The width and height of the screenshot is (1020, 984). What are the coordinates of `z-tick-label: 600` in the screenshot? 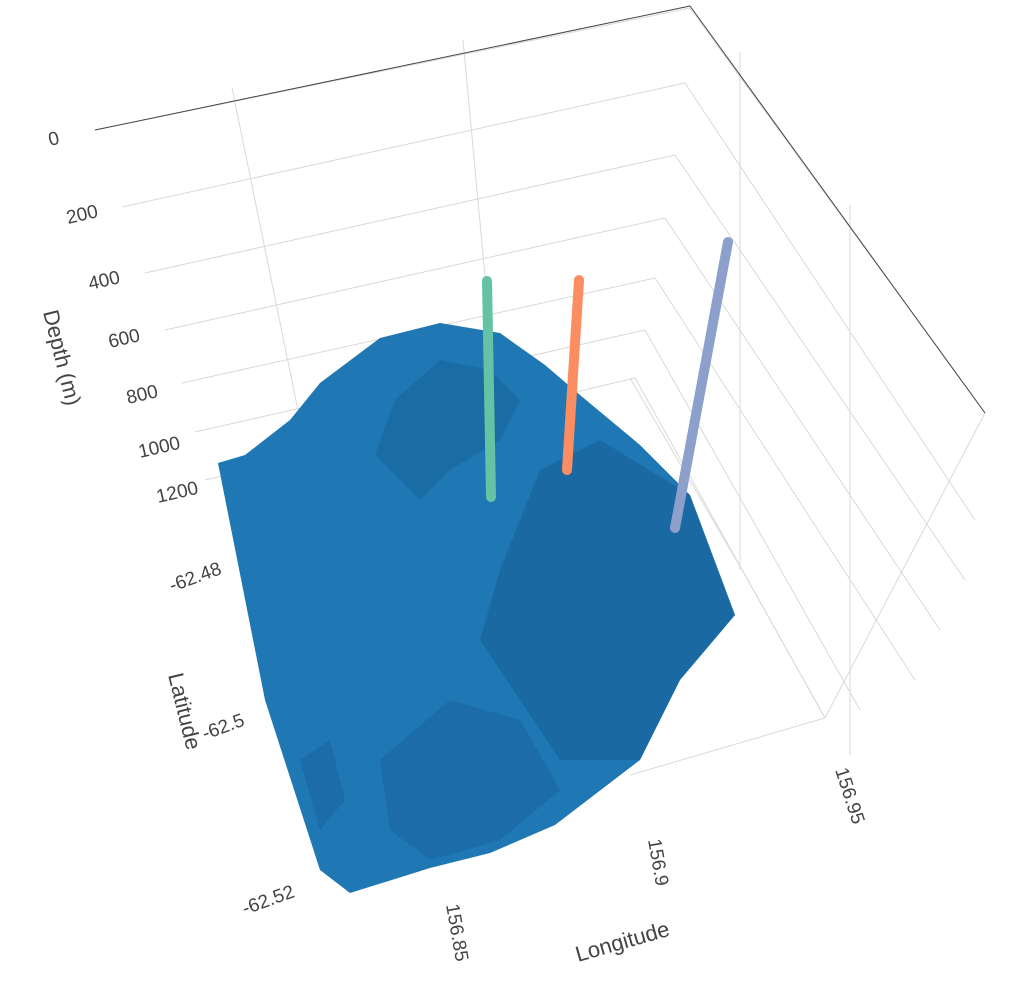 It's located at (124, 339).